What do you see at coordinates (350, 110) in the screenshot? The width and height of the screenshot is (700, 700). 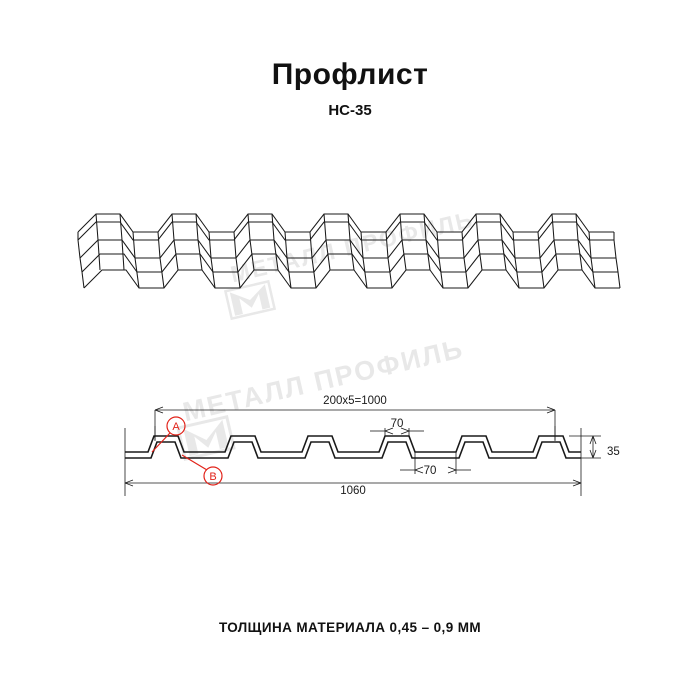 I see `product-code: НС-35` at bounding box center [350, 110].